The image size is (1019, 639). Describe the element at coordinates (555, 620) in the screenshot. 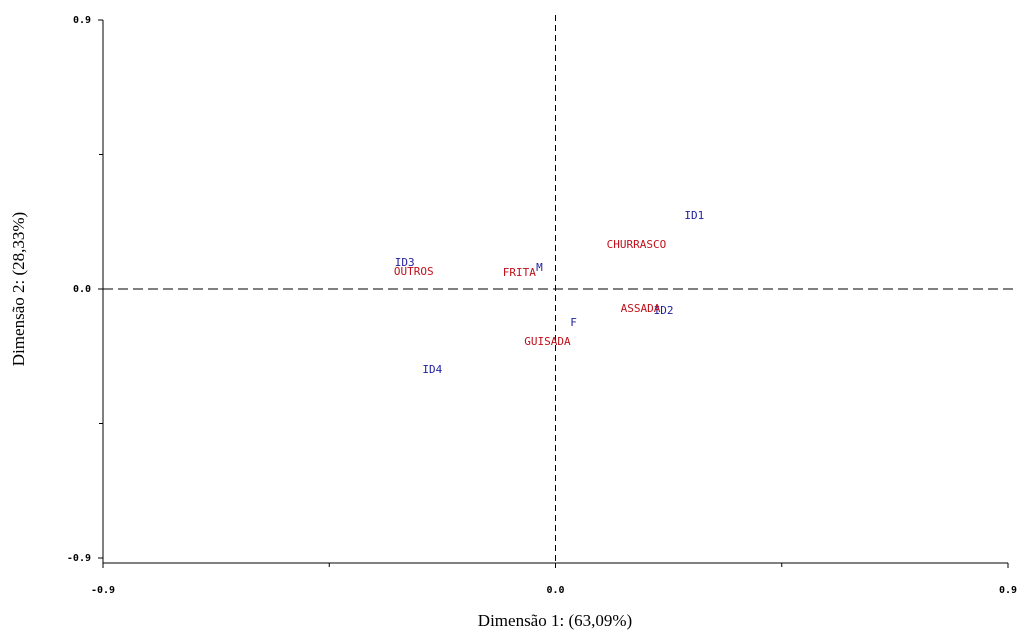

I see `x-axis-label: Dimensão 1: (63,09%)` at that location.